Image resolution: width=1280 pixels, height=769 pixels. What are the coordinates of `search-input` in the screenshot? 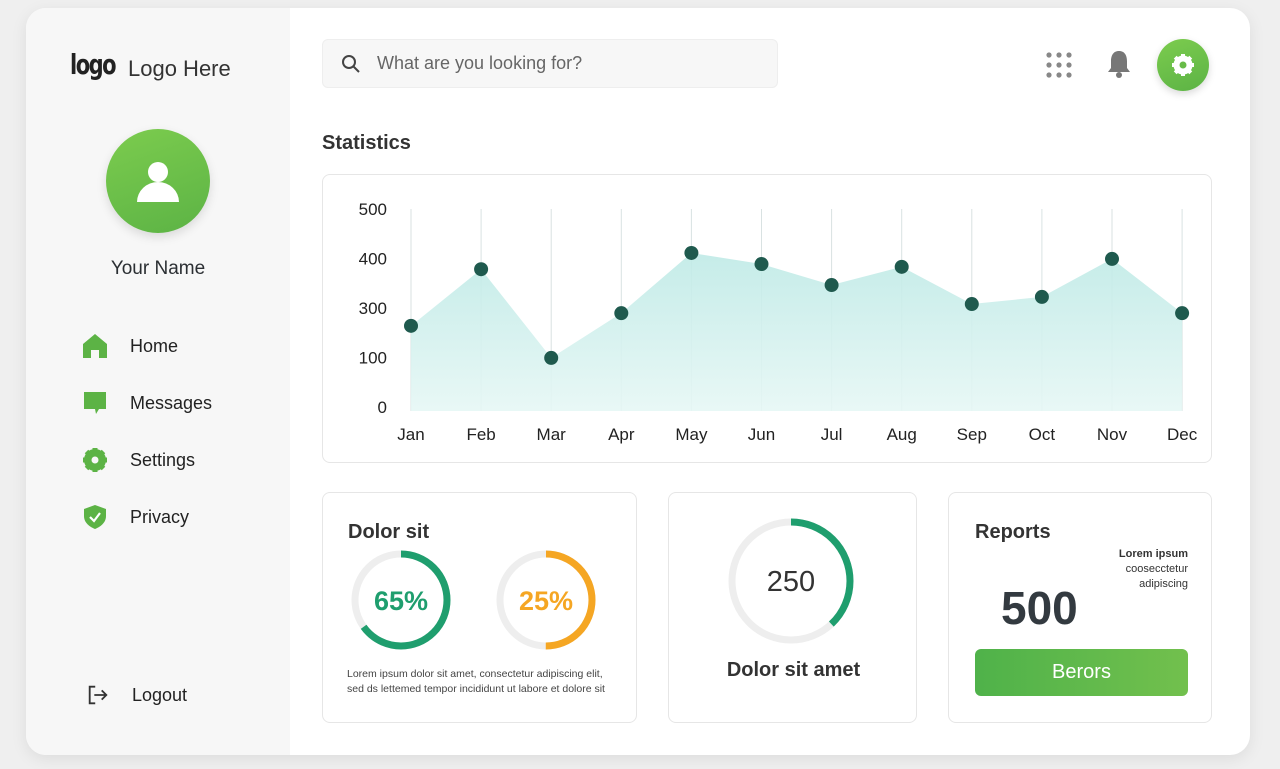 It's located at (567, 63).